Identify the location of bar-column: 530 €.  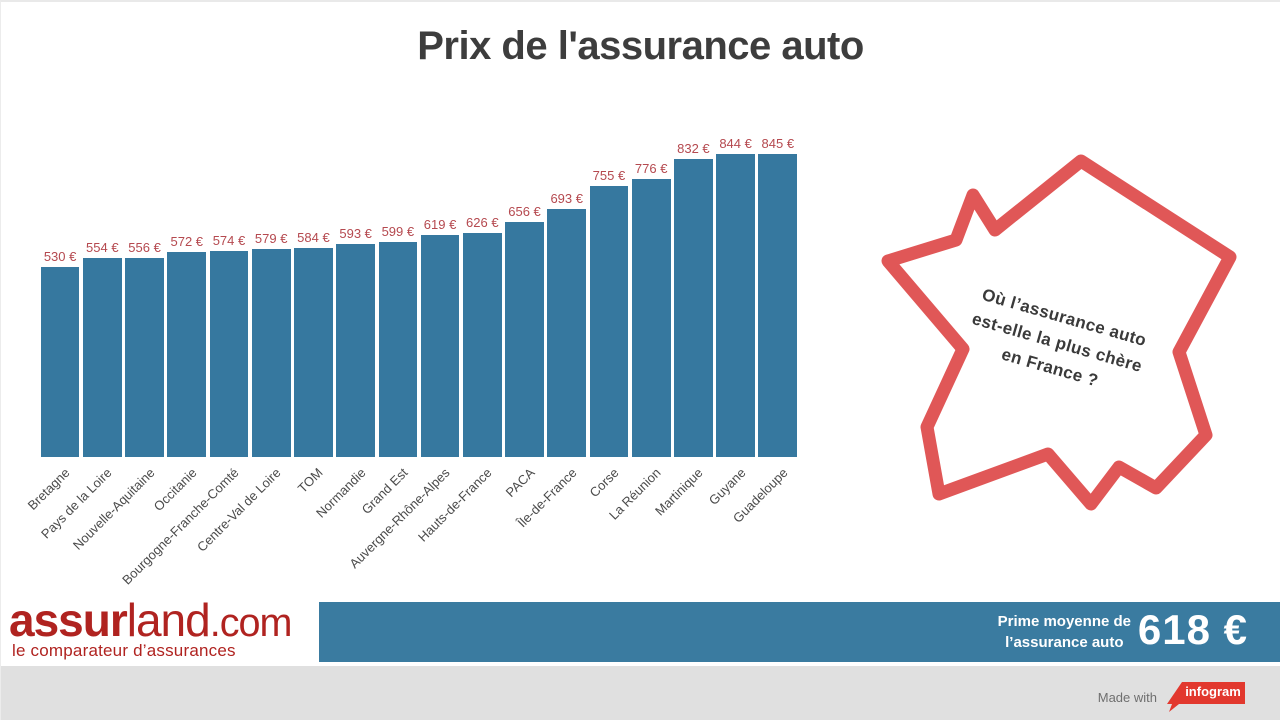
(60, 292).